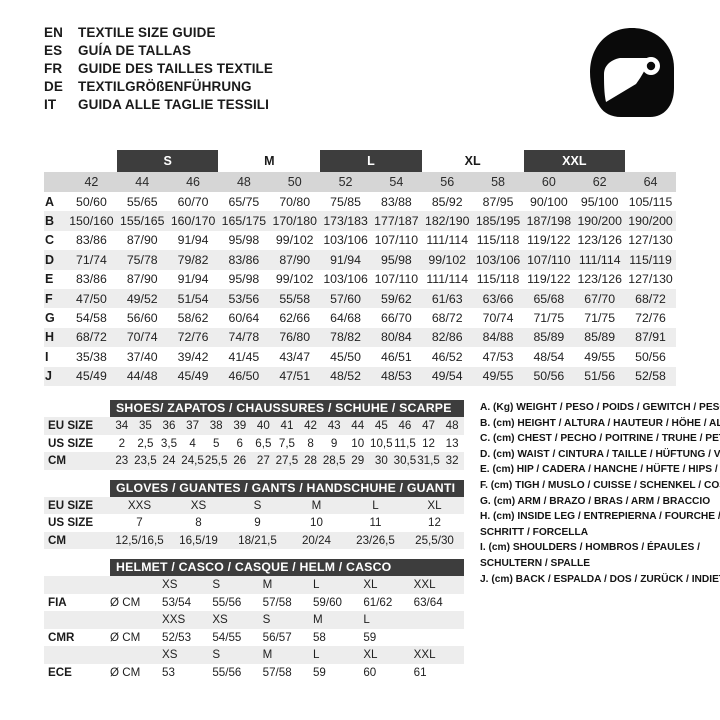 Image resolution: width=720 pixels, height=720 pixels. What do you see at coordinates (316, 654) in the screenshot?
I see `helmet-size-label: L` at bounding box center [316, 654].